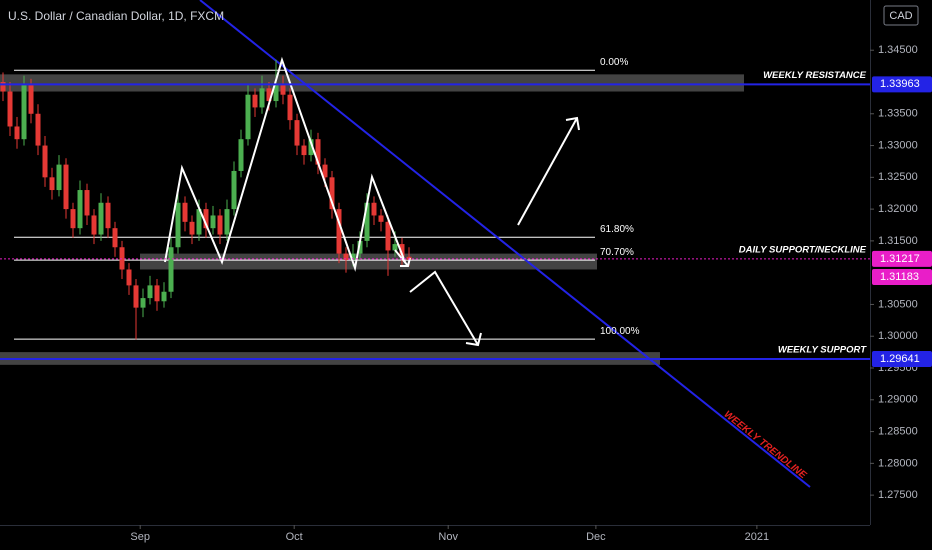 The image size is (932, 550). I want to click on fib-label: 100.00%, so click(620, 331).